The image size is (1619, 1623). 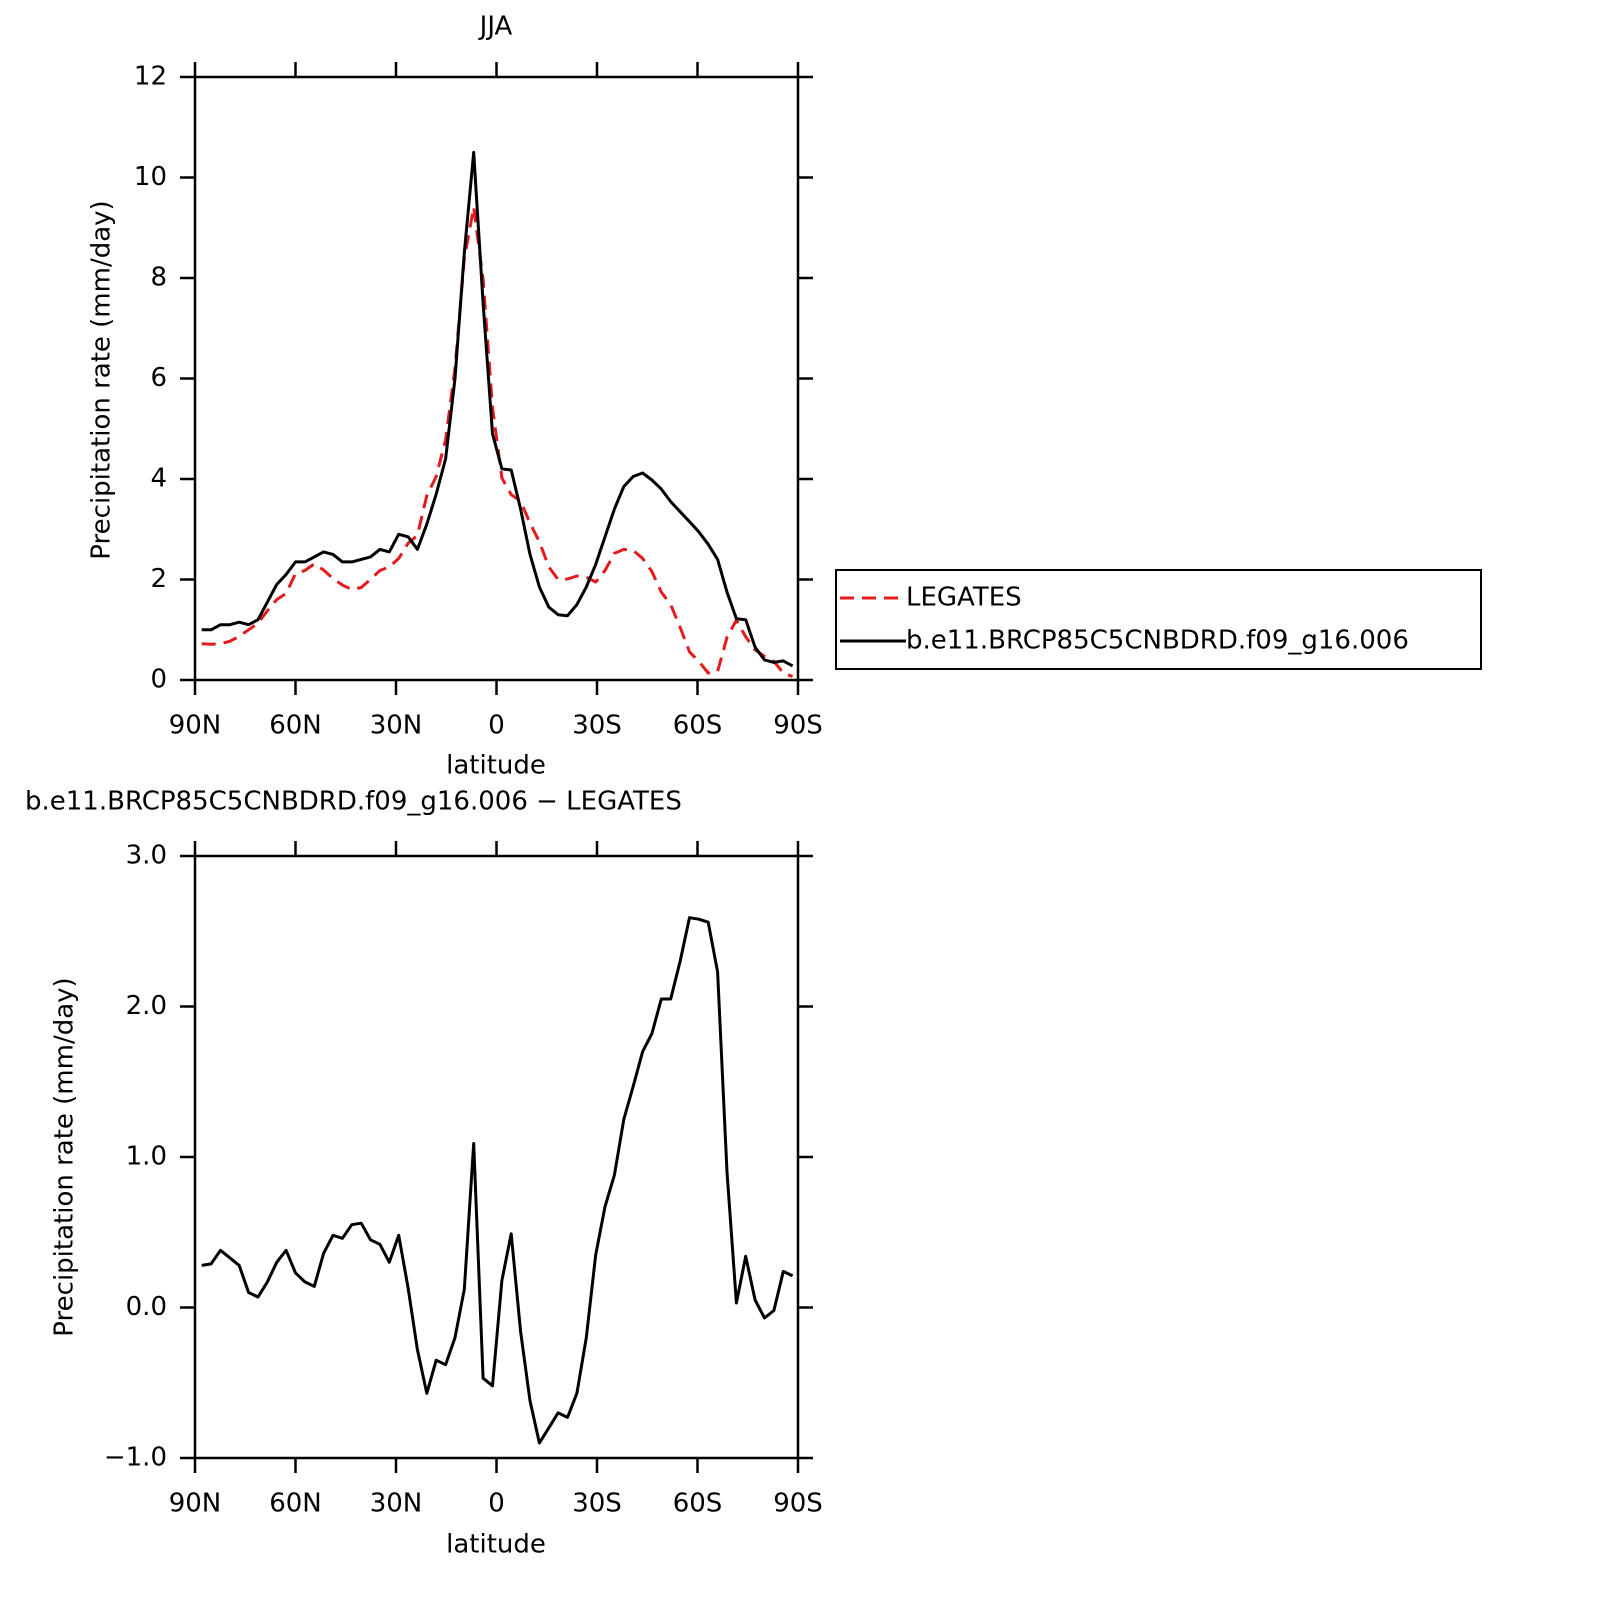 I want to click on y-tick-label: 10, so click(x=150, y=177).